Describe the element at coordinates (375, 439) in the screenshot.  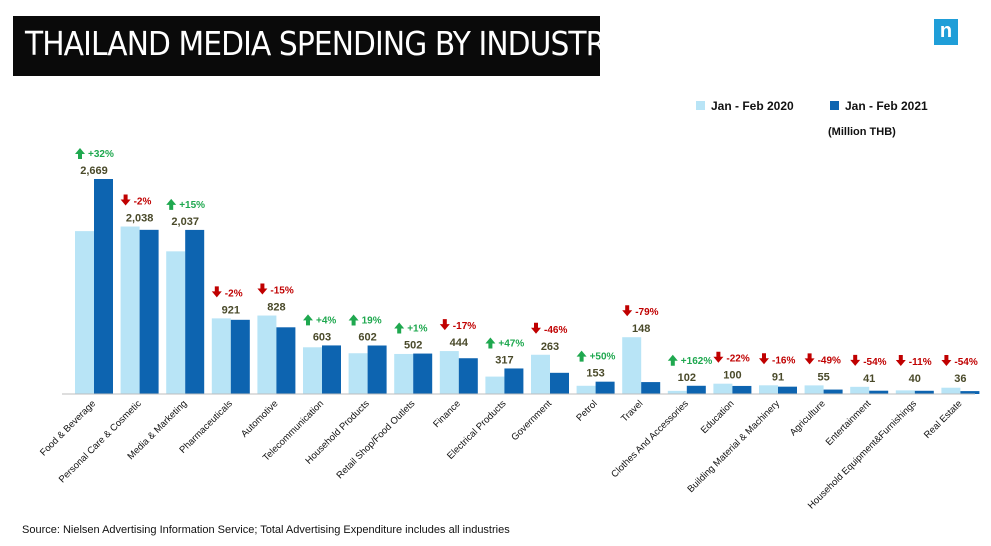
I see `category-label: Retail Shop/Food Outlets` at that location.